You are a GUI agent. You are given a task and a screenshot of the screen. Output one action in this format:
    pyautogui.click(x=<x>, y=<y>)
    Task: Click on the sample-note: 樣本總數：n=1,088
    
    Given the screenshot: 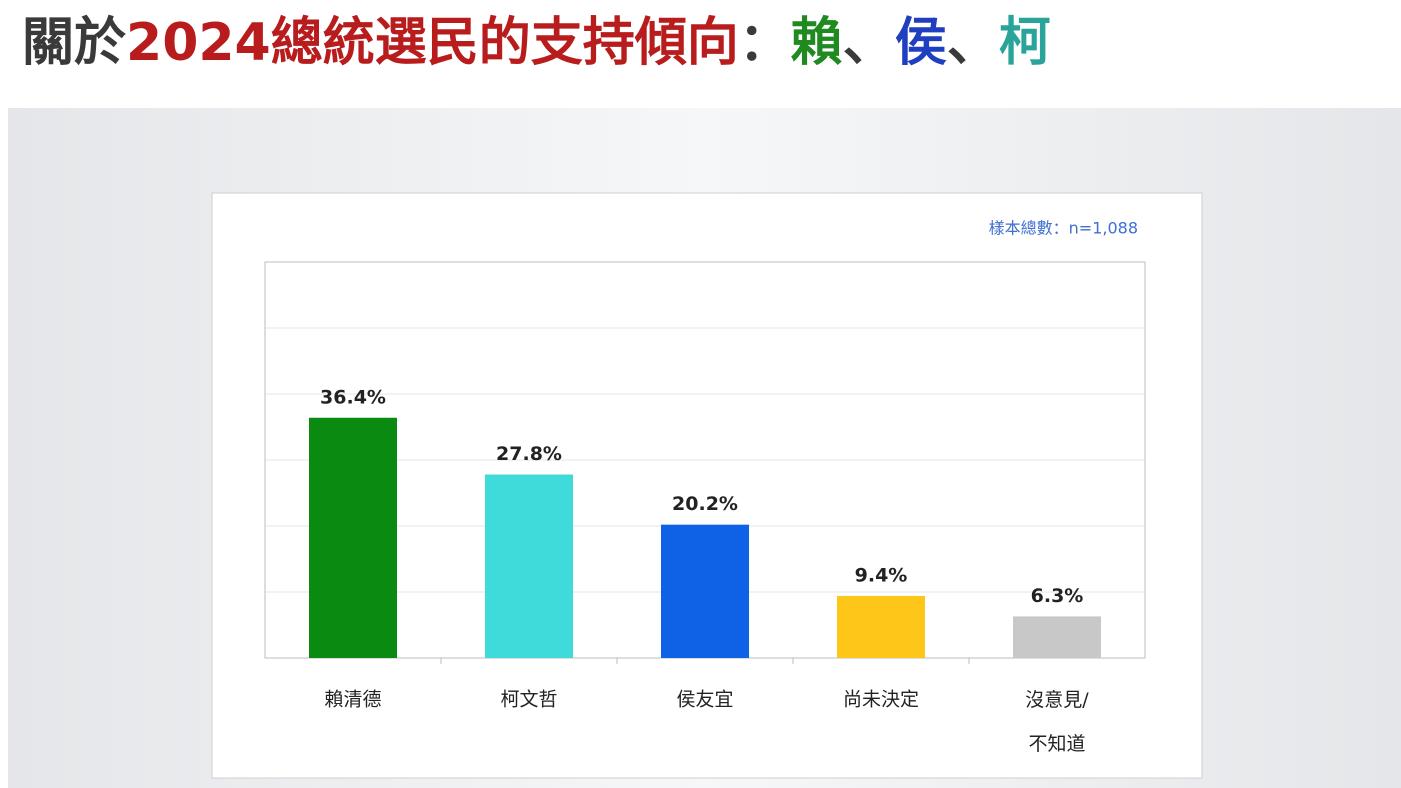 What is the action you would take?
    pyautogui.click(x=1063, y=228)
    